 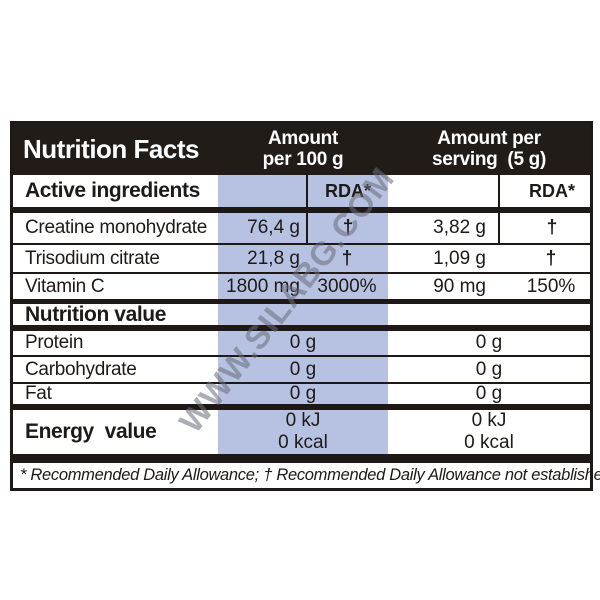 I want to click on rda-per-100g: 3000%, so click(x=347, y=286).